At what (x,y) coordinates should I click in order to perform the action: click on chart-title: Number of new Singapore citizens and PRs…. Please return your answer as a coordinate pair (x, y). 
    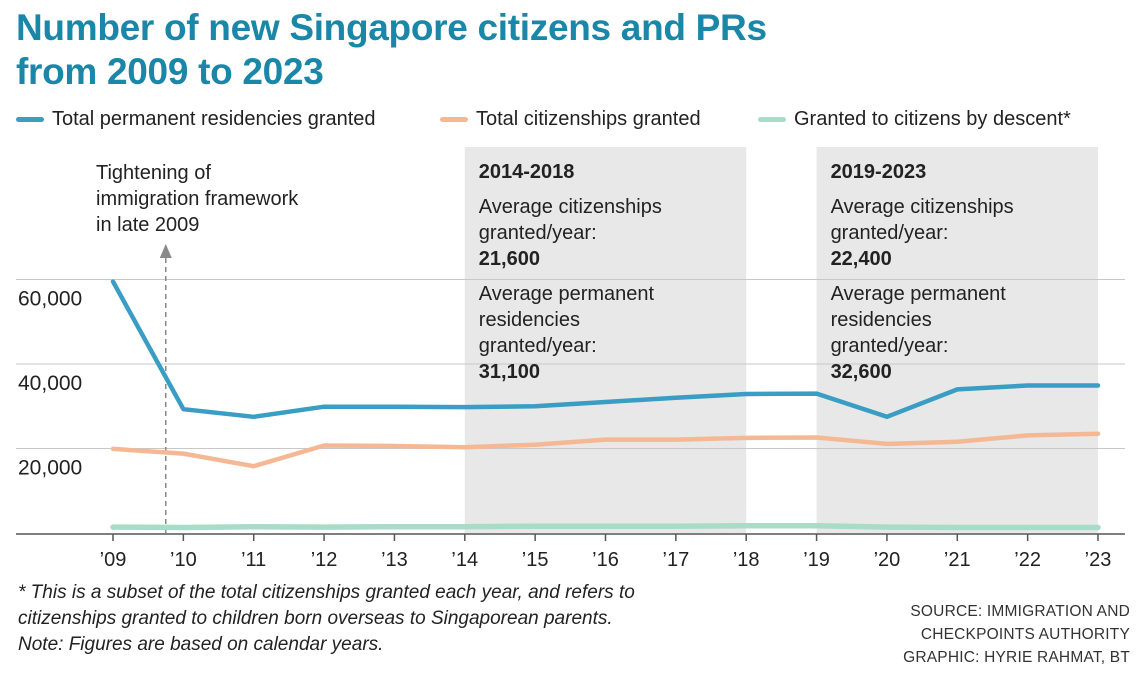
    Looking at the image, I should click on (566, 50).